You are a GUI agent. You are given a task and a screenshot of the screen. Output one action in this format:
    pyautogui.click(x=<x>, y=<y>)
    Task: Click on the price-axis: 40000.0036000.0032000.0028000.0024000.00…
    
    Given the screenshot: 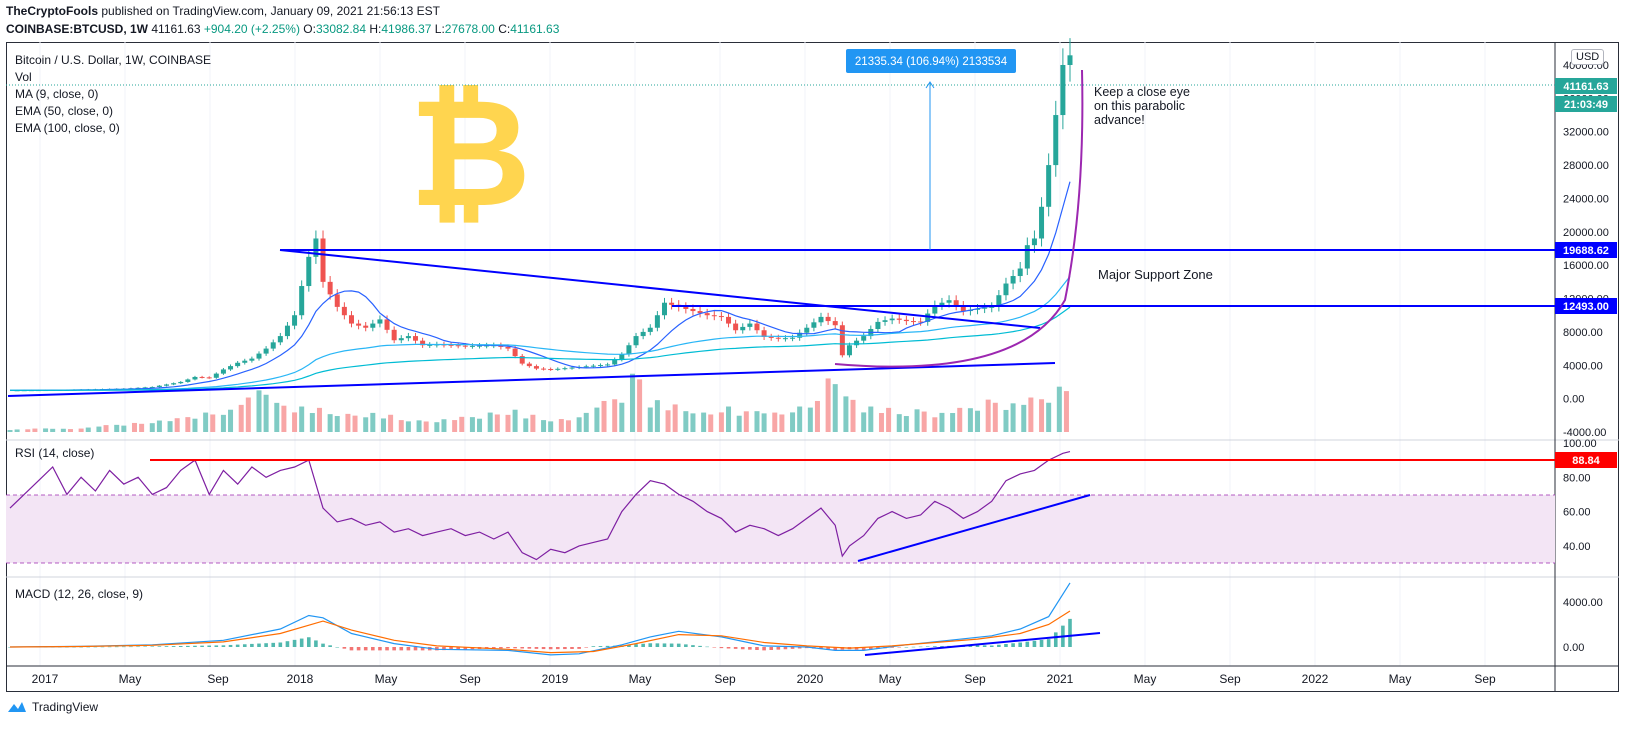 What is the action you would take?
    pyautogui.click(x=1586, y=357)
    